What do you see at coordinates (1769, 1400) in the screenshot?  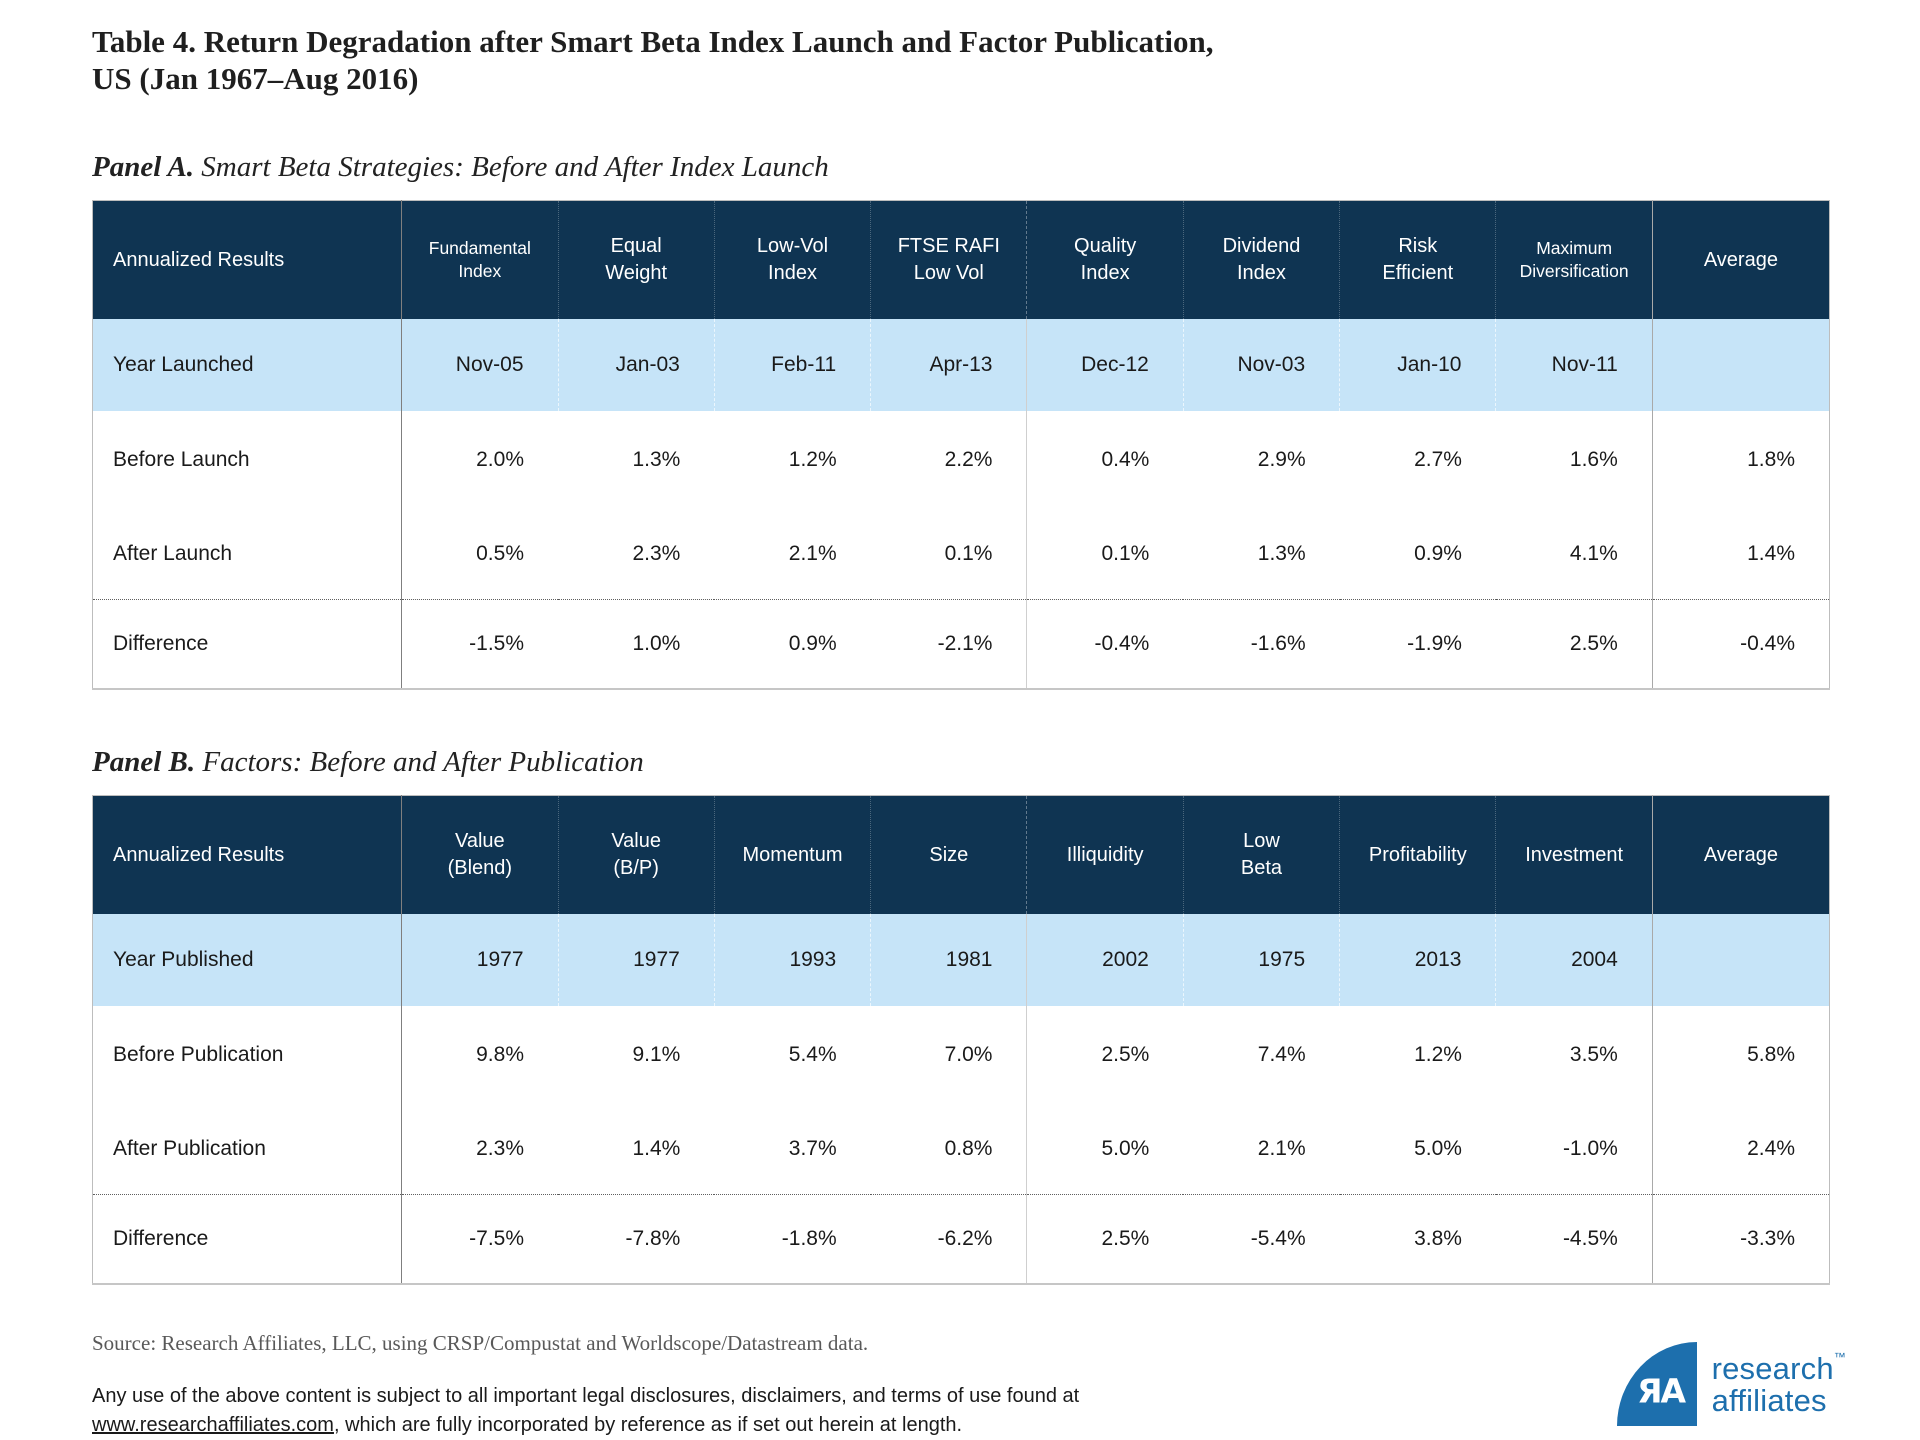 I see `logo-word-affiliates: affiliates` at bounding box center [1769, 1400].